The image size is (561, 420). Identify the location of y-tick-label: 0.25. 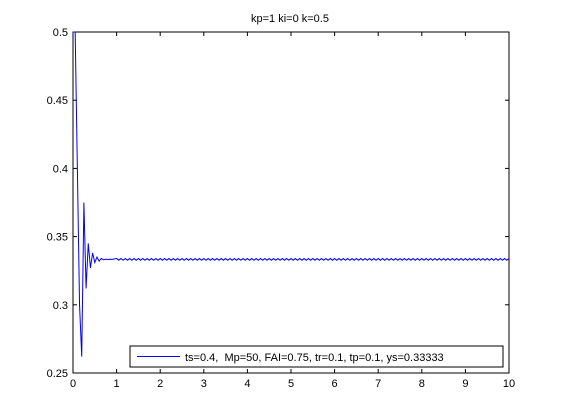
(57, 374).